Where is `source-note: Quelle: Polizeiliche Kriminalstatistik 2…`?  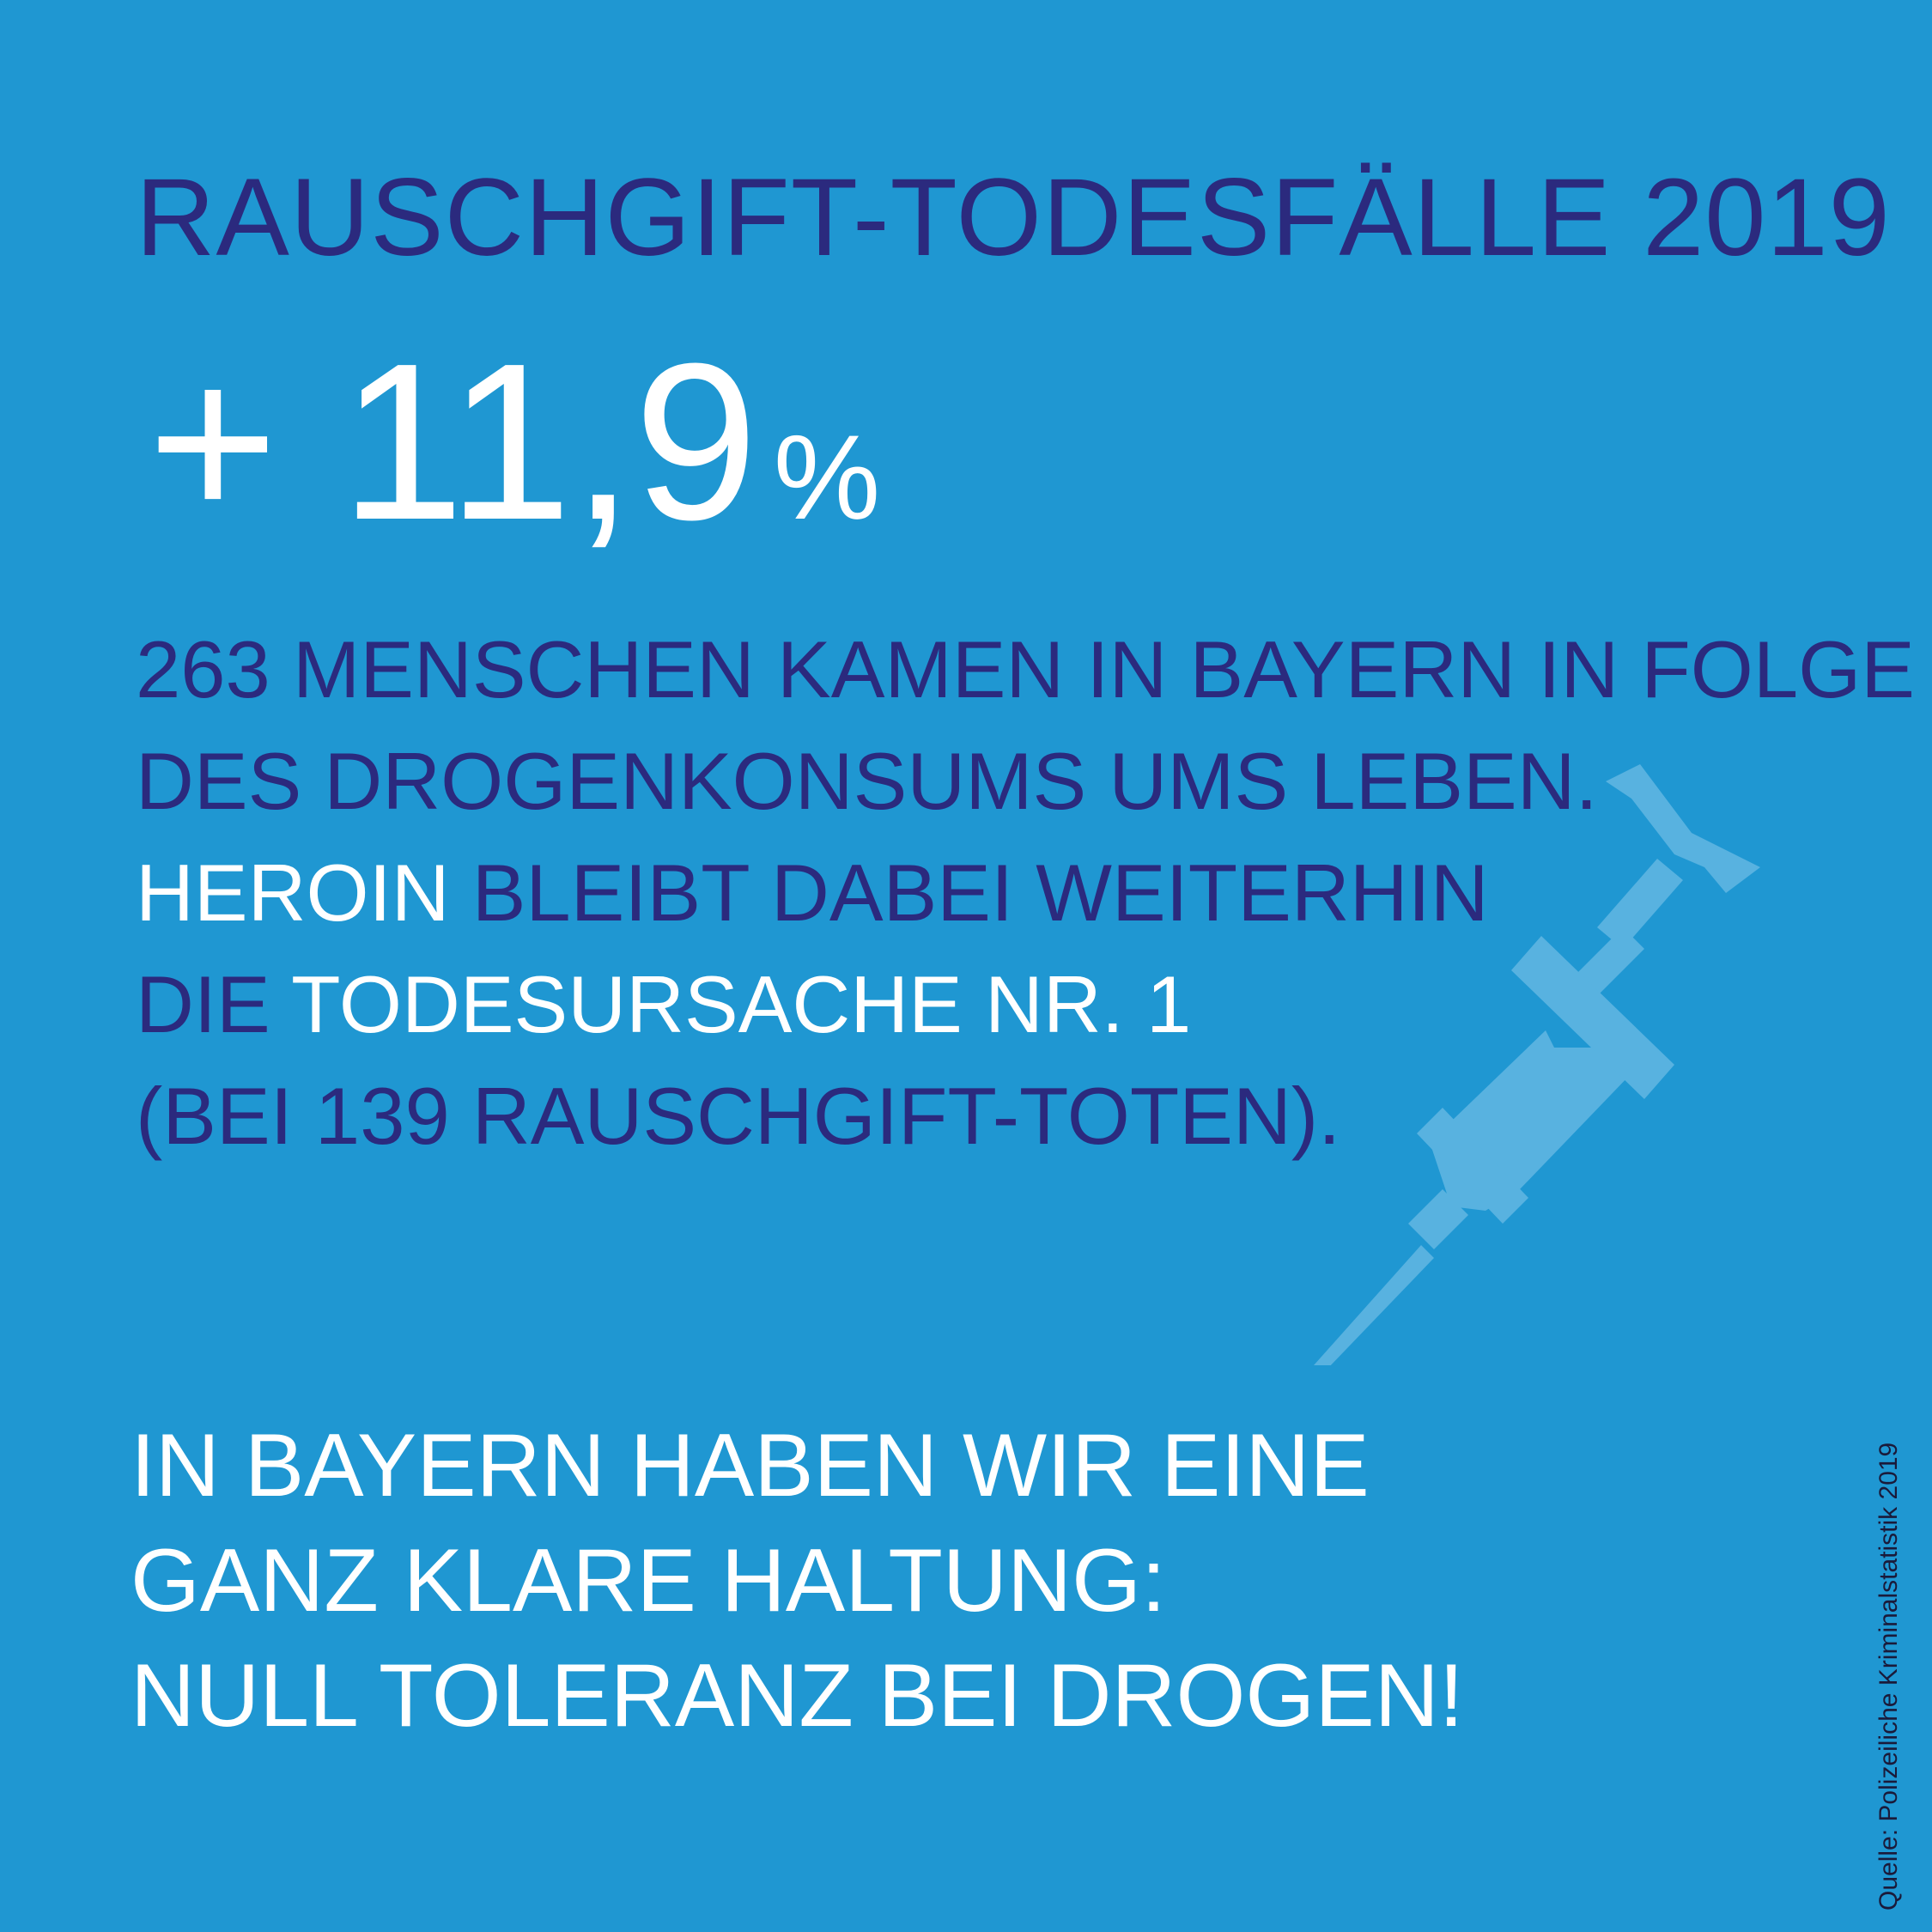
source-note: Quelle: Polizeiliche Kriminalstatistik 2… is located at coordinates (1888, 1676).